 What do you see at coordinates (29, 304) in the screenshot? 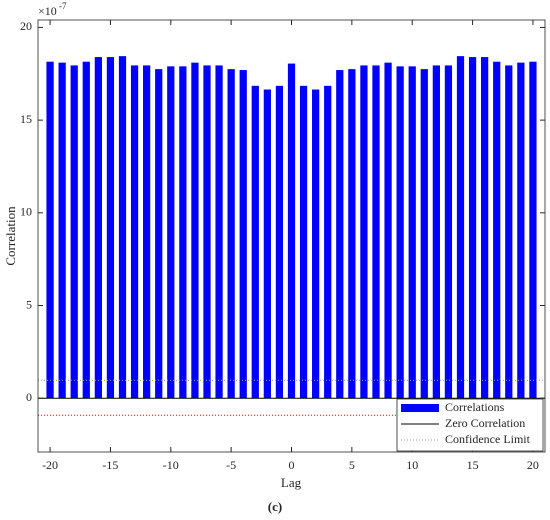
I see `y-tick-label: 5` at bounding box center [29, 304].